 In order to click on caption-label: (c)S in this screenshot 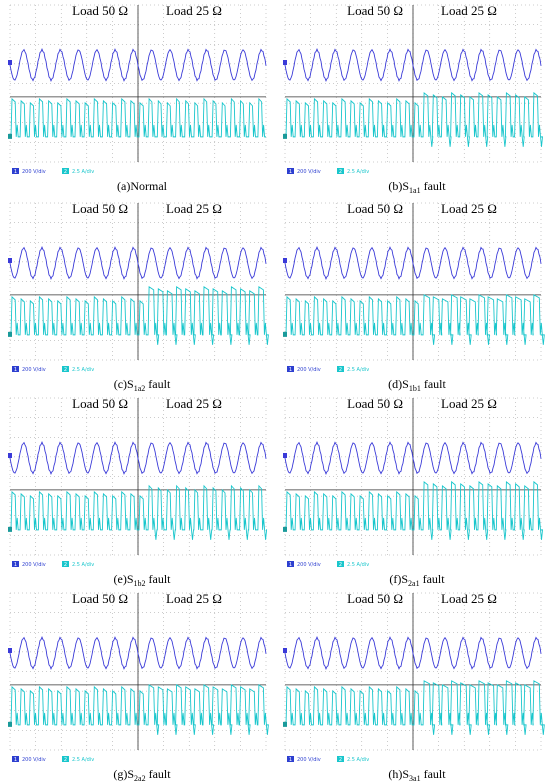, I will do `click(124, 384)`.